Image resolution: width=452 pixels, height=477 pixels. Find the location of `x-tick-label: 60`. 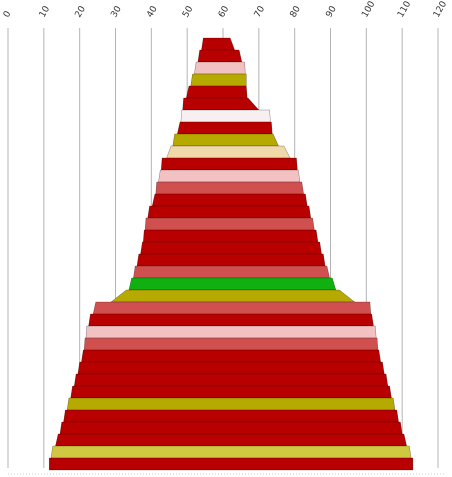

x-tick-label: 60 is located at coordinates (224, 11).